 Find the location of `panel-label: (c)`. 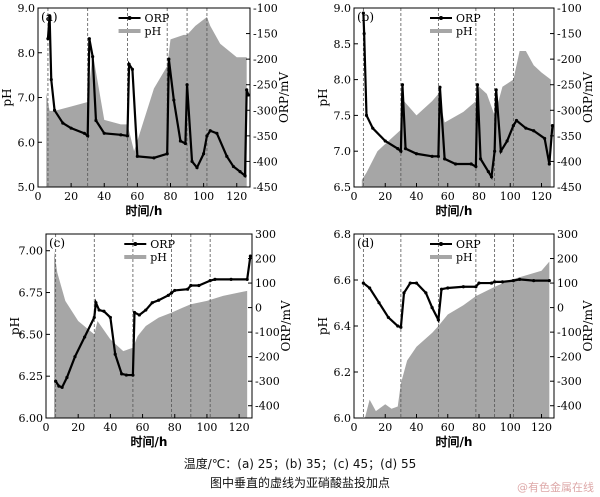

panel-label: (c) is located at coordinates (57, 243).